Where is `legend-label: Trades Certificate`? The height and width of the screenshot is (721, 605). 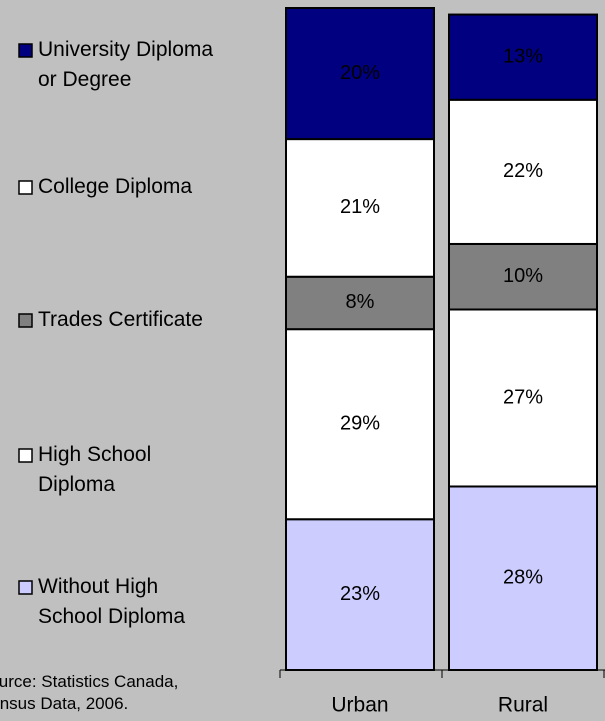
legend-label: Trades Certificate is located at coordinates (120, 319).